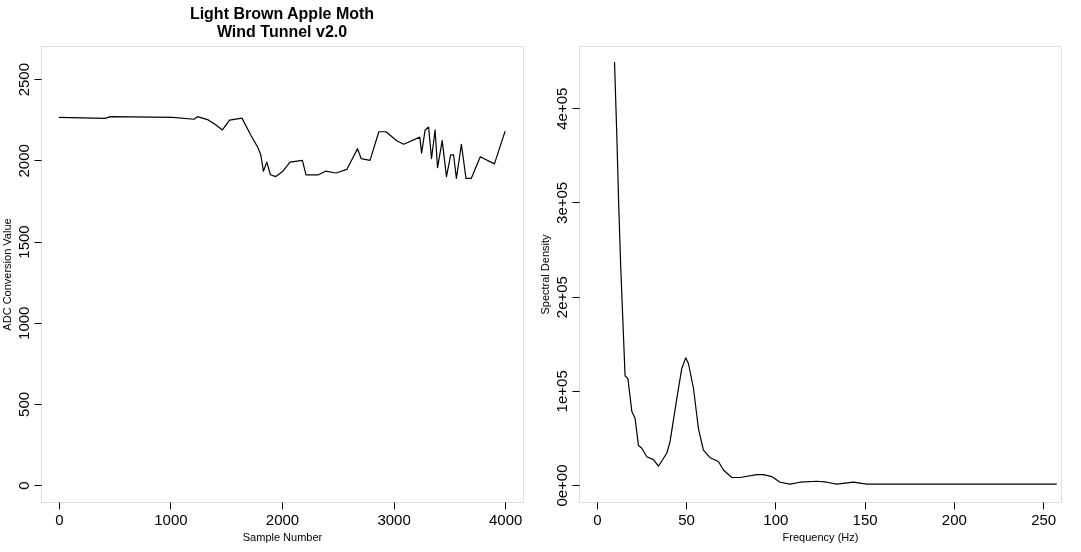  What do you see at coordinates (23, 323) in the screenshot?
I see `y-tick-label: 1000` at bounding box center [23, 323].